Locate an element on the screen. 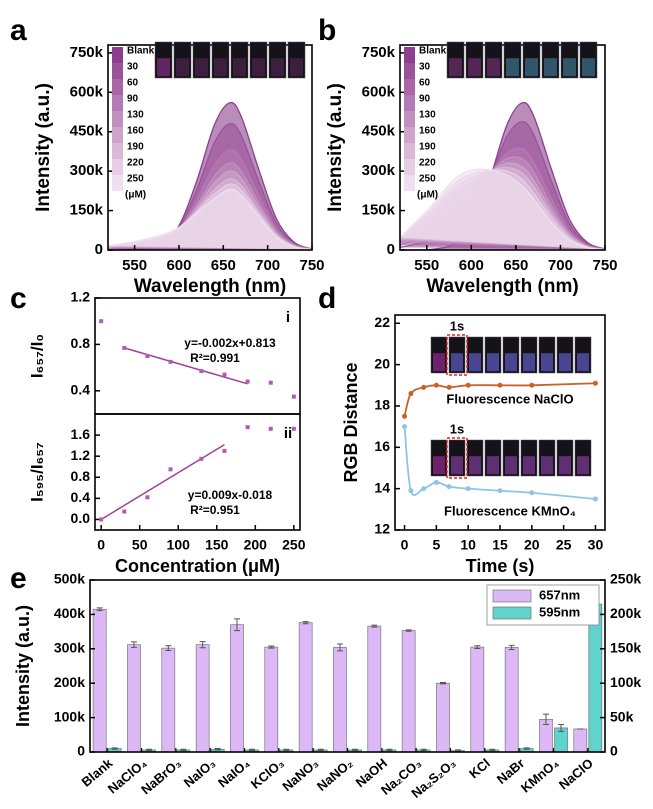  y-axis-label: I₆₅₇/I₀ is located at coordinates (36, 356).